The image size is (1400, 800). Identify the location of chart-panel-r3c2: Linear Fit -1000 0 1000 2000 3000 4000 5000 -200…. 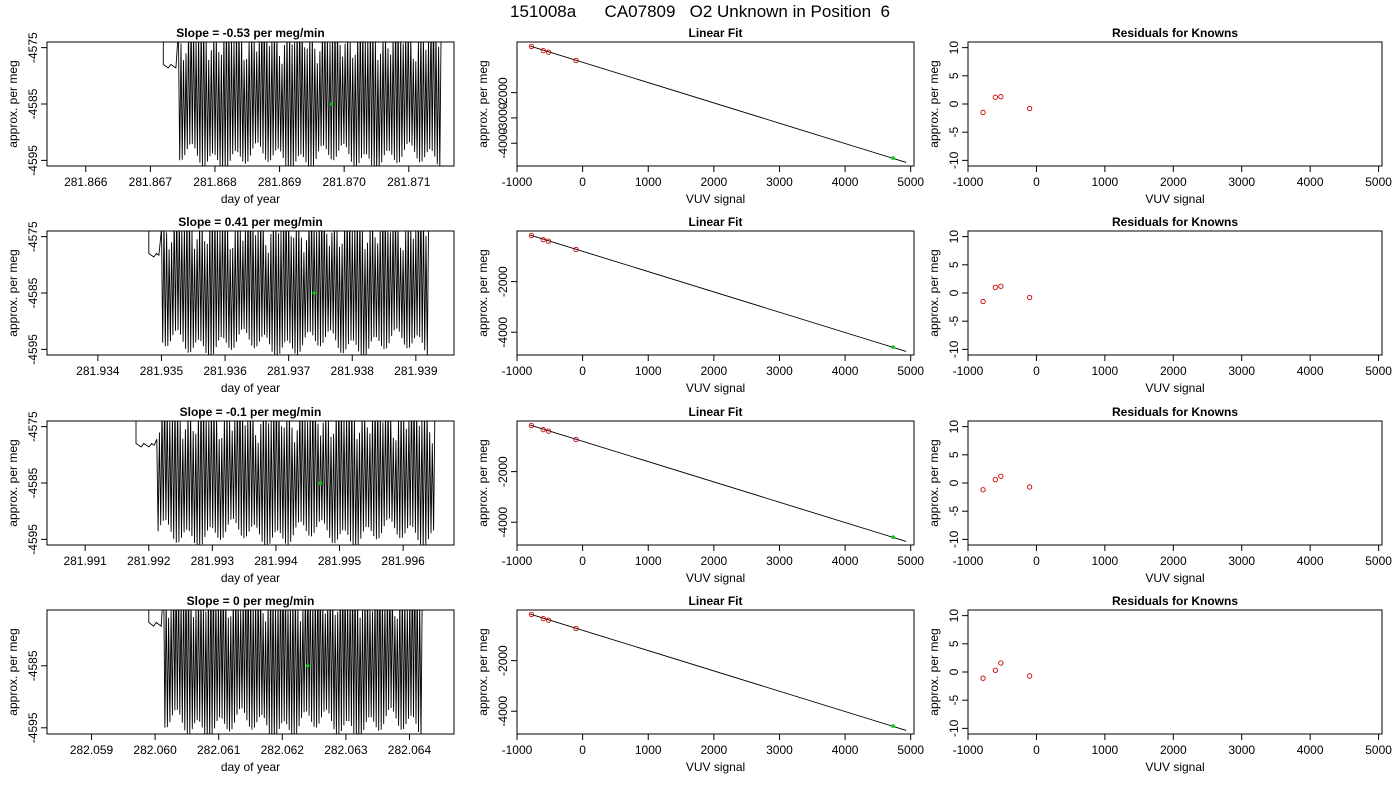
(700, 495).